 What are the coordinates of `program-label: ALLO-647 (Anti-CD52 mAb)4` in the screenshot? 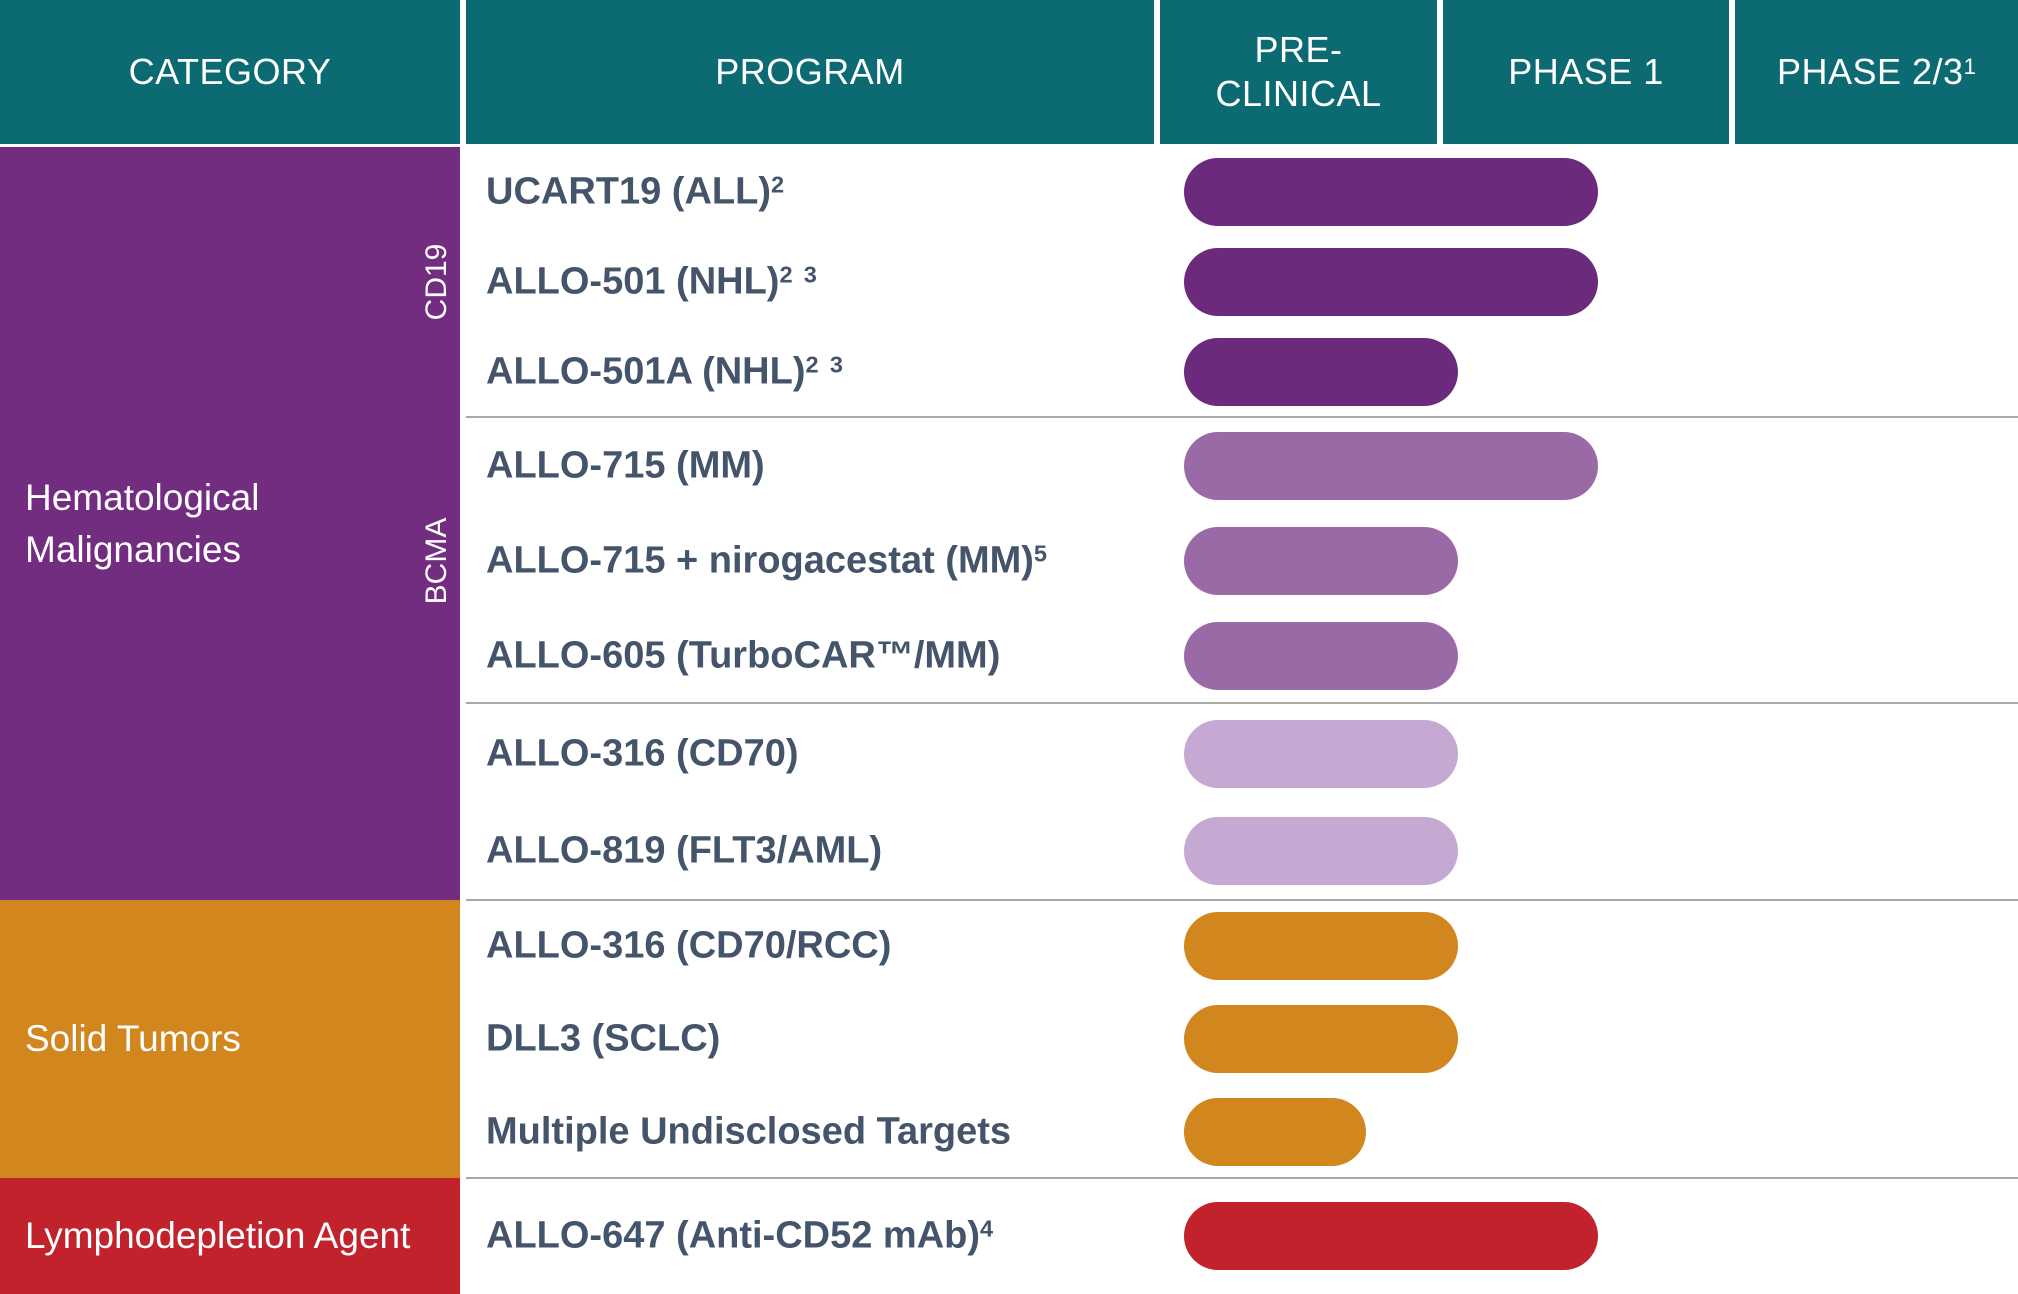 It's located at (740, 1236).